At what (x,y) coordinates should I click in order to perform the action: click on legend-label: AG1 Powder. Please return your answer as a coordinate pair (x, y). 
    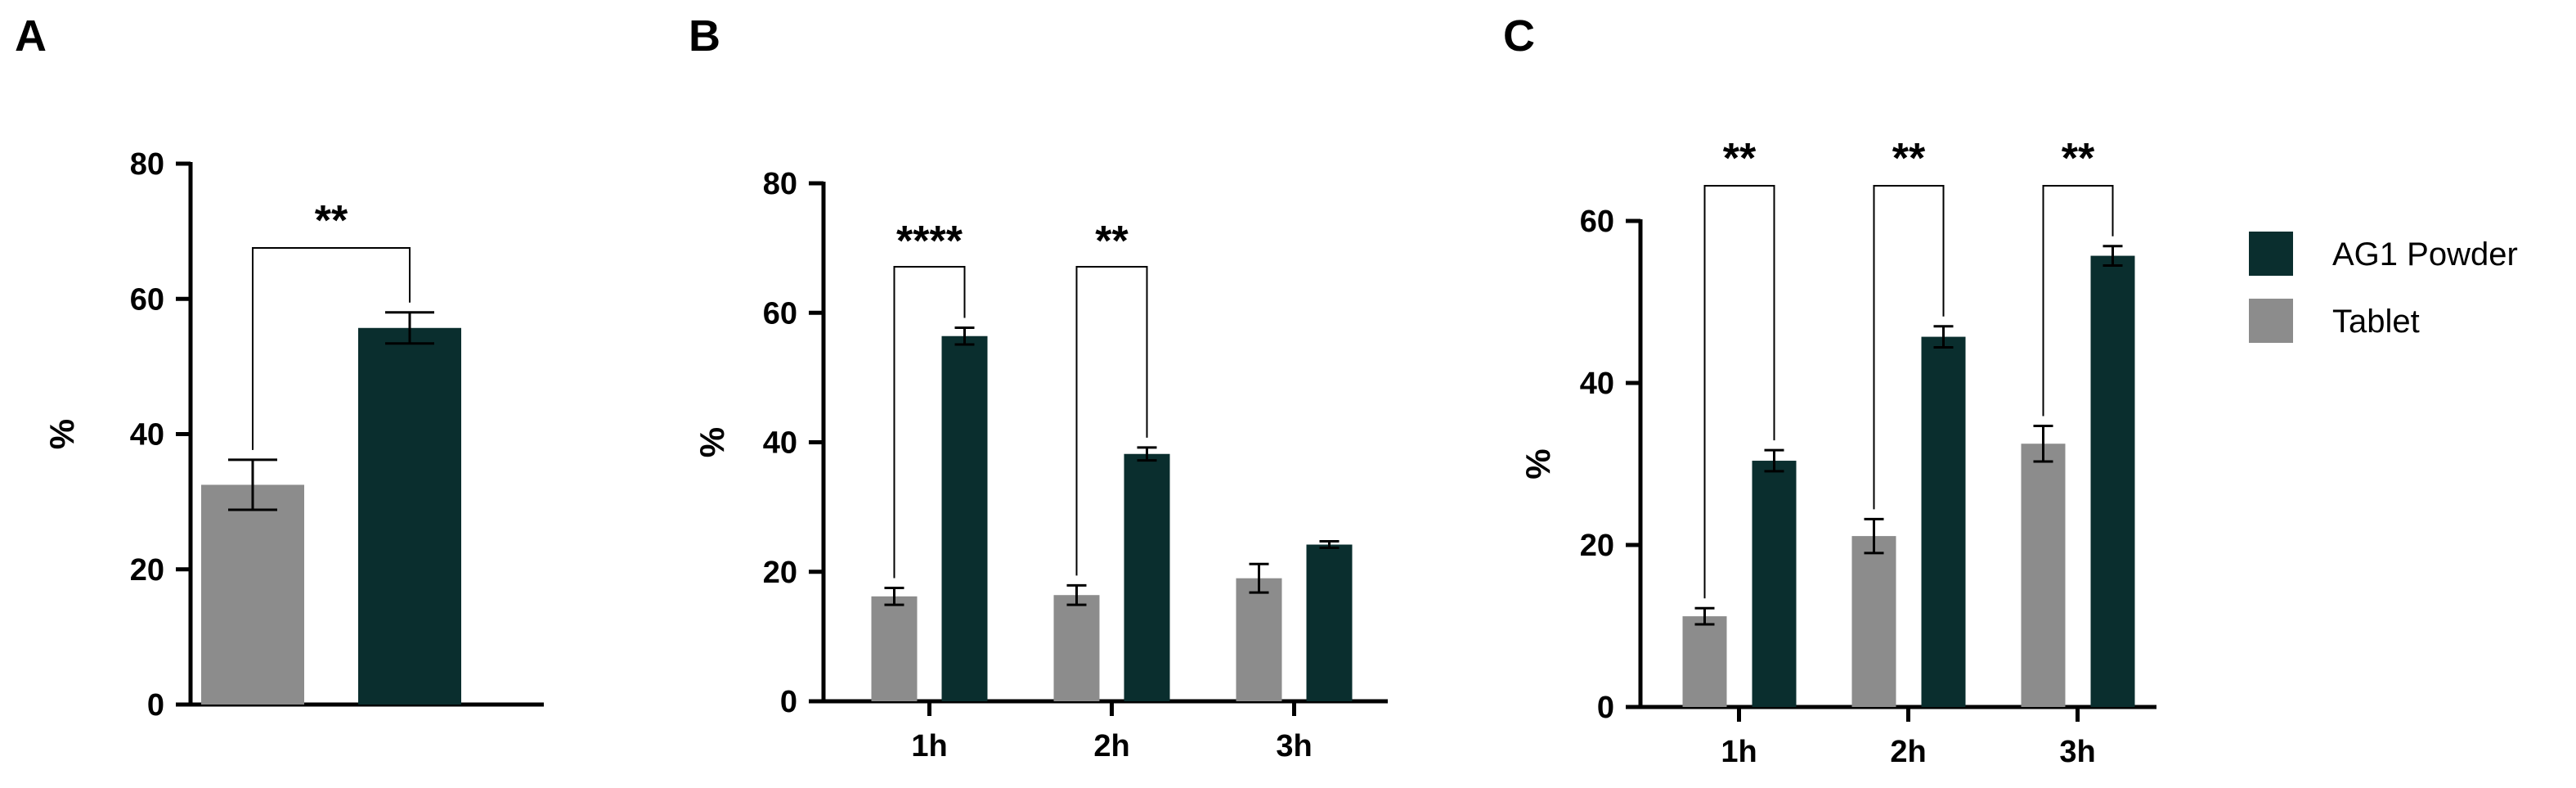
    Looking at the image, I should click on (2425, 254).